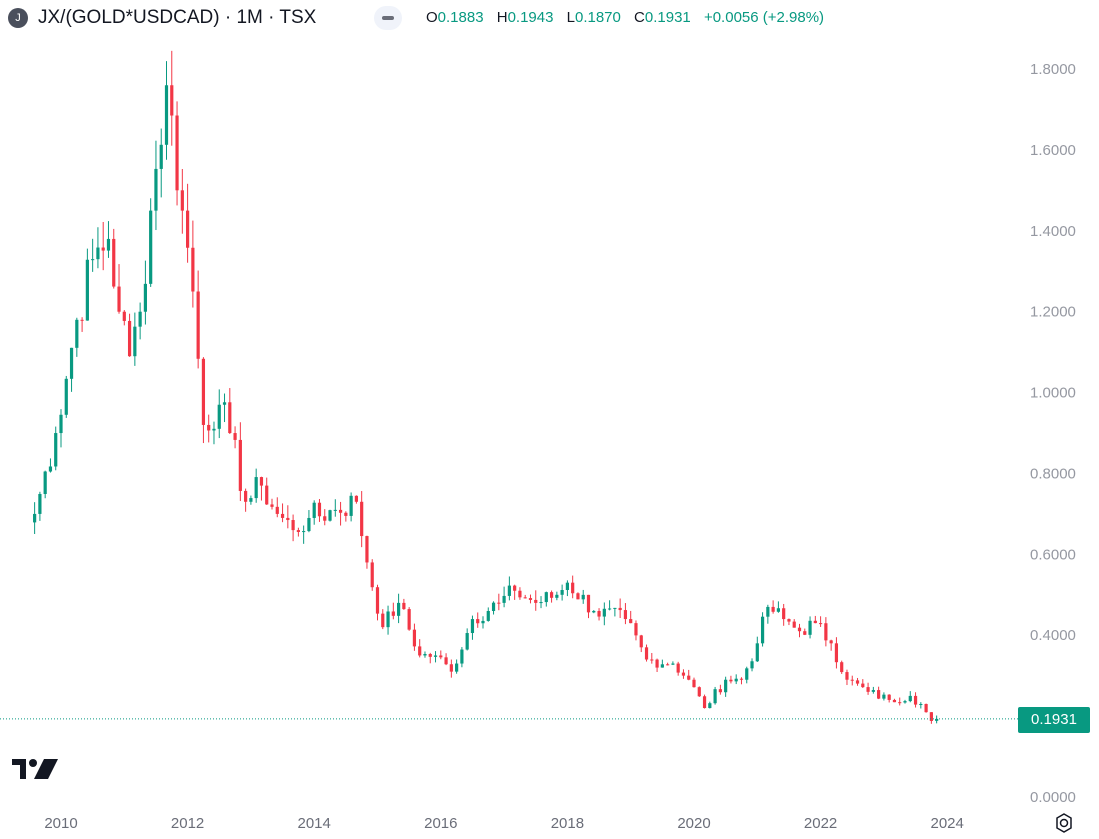 This screenshot has width=1099, height=839. What do you see at coordinates (177, 17) in the screenshot?
I see `symbol-title: JX/(GOLD*USDCAD) · 1M · TSX` at bounding box center [177, 17].